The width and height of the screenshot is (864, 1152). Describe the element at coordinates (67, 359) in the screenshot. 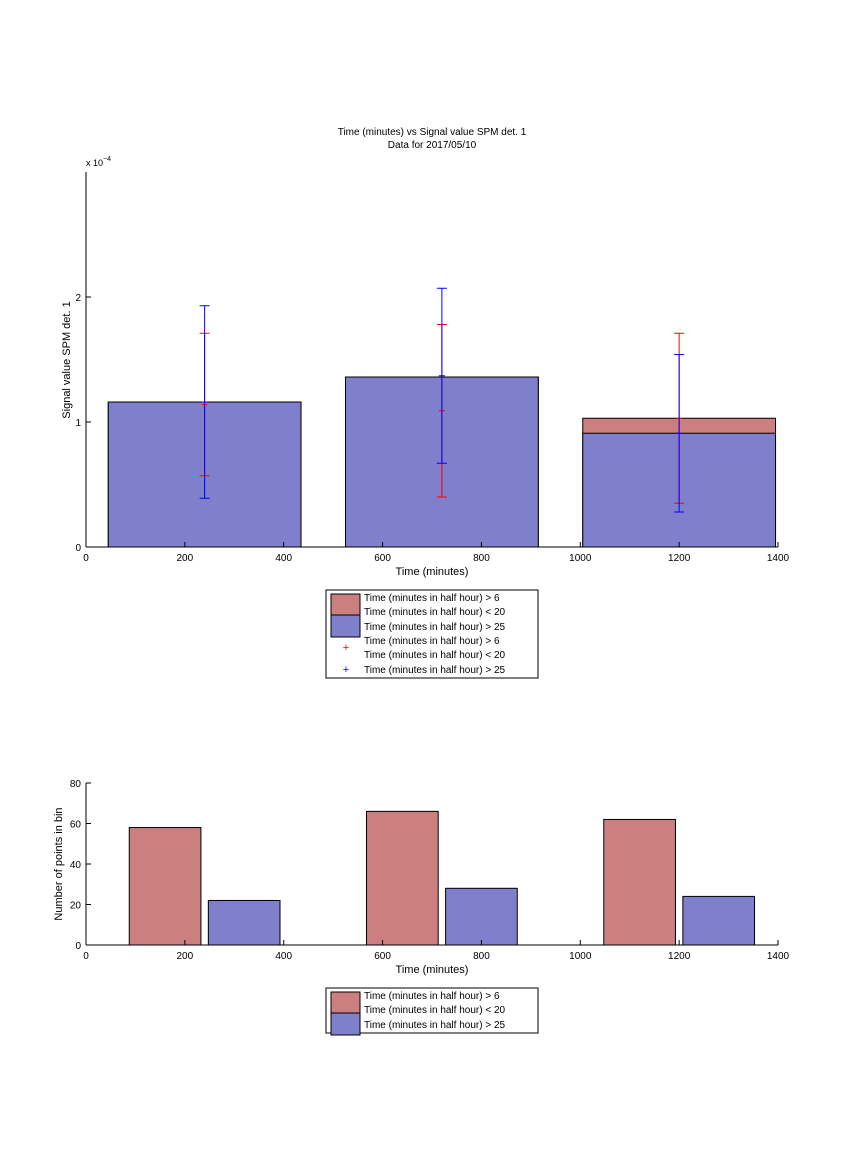

I see `y-axis-label: Signal value SPM det. 1` at that location.